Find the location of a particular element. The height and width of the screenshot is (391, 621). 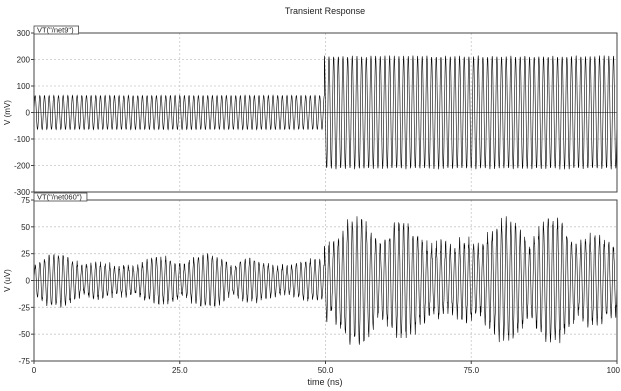

signal-name-label: VT("/net060") is located at coordinates (59, 197).